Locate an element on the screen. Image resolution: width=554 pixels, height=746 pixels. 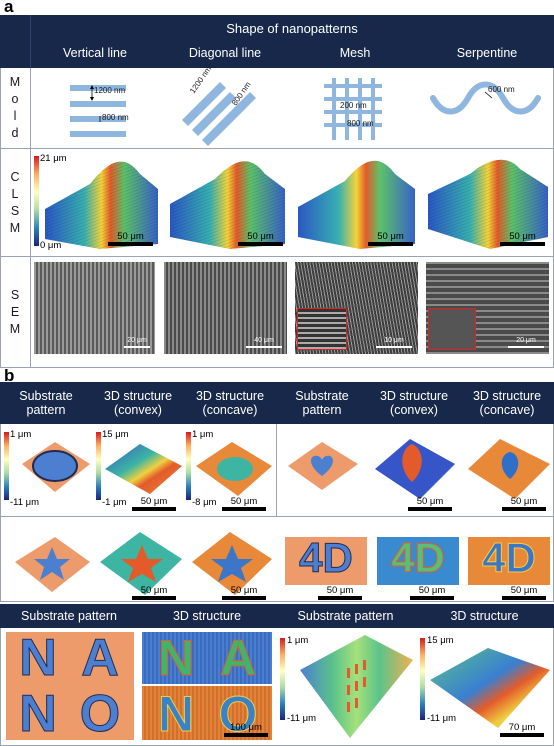
sem-scale-label-3: 10 μm is located at coordinates (394, 340).